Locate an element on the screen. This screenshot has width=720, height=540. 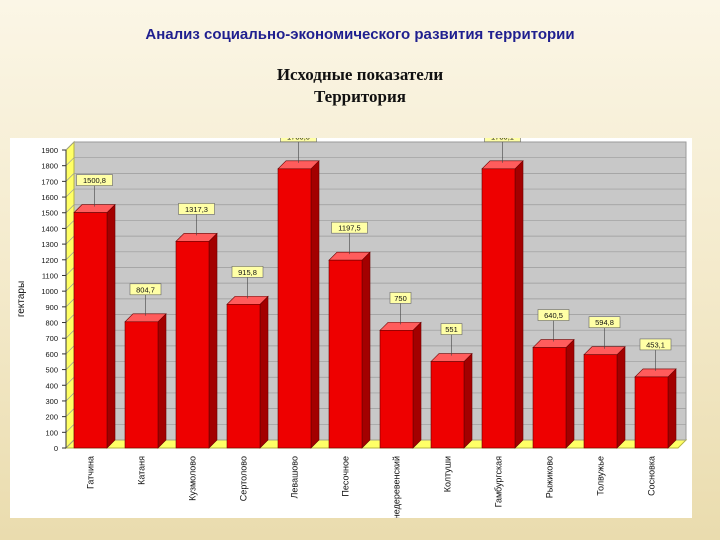
value-label: 1197,5 is located at coordinates (349, 228).